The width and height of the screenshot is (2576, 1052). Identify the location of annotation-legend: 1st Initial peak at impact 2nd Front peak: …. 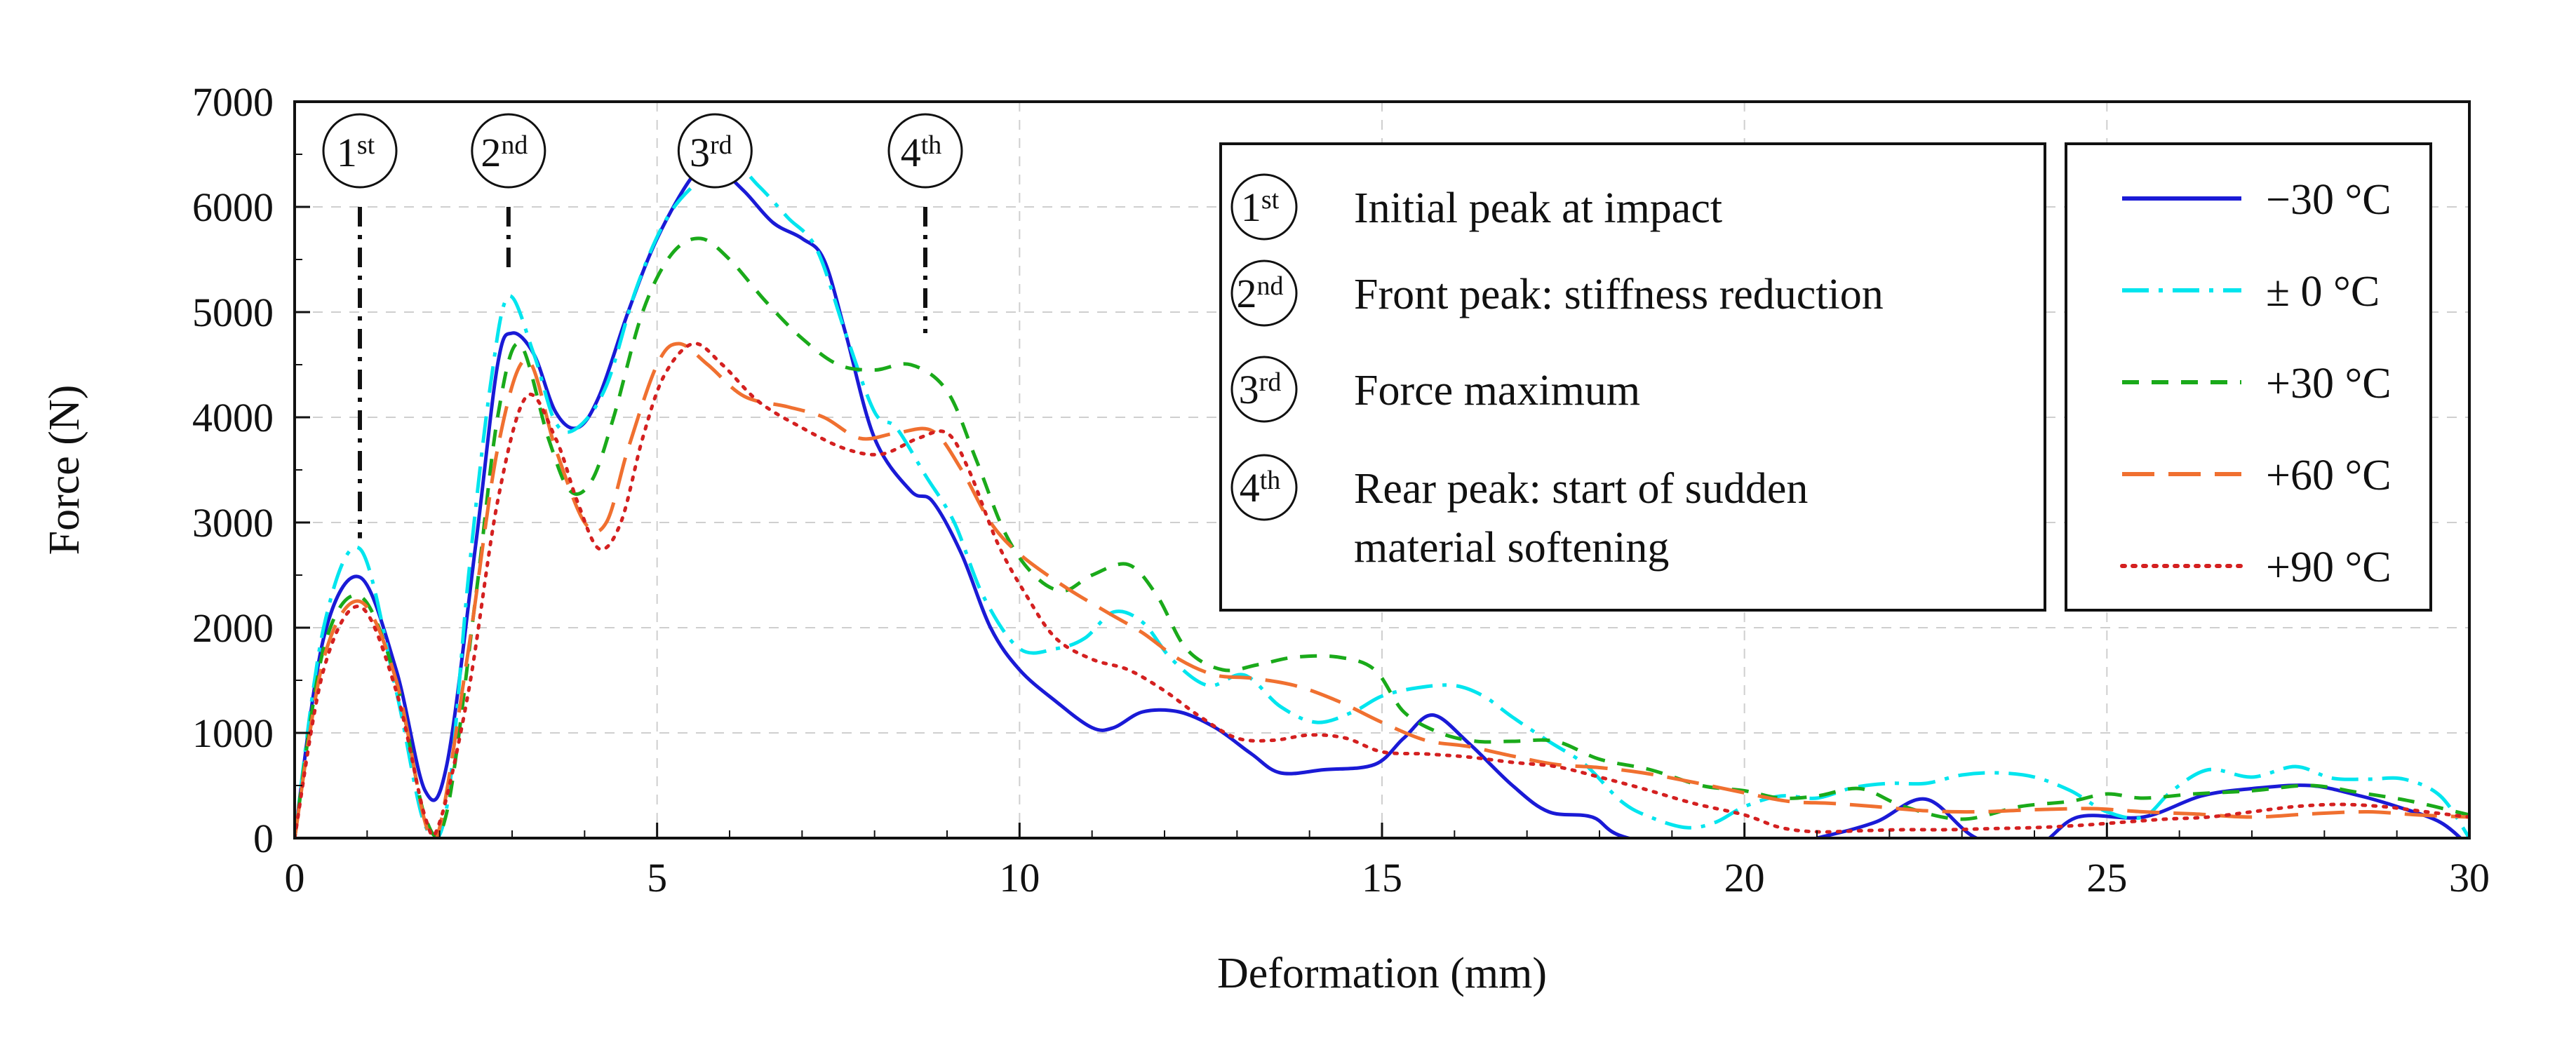
(1632, 377).